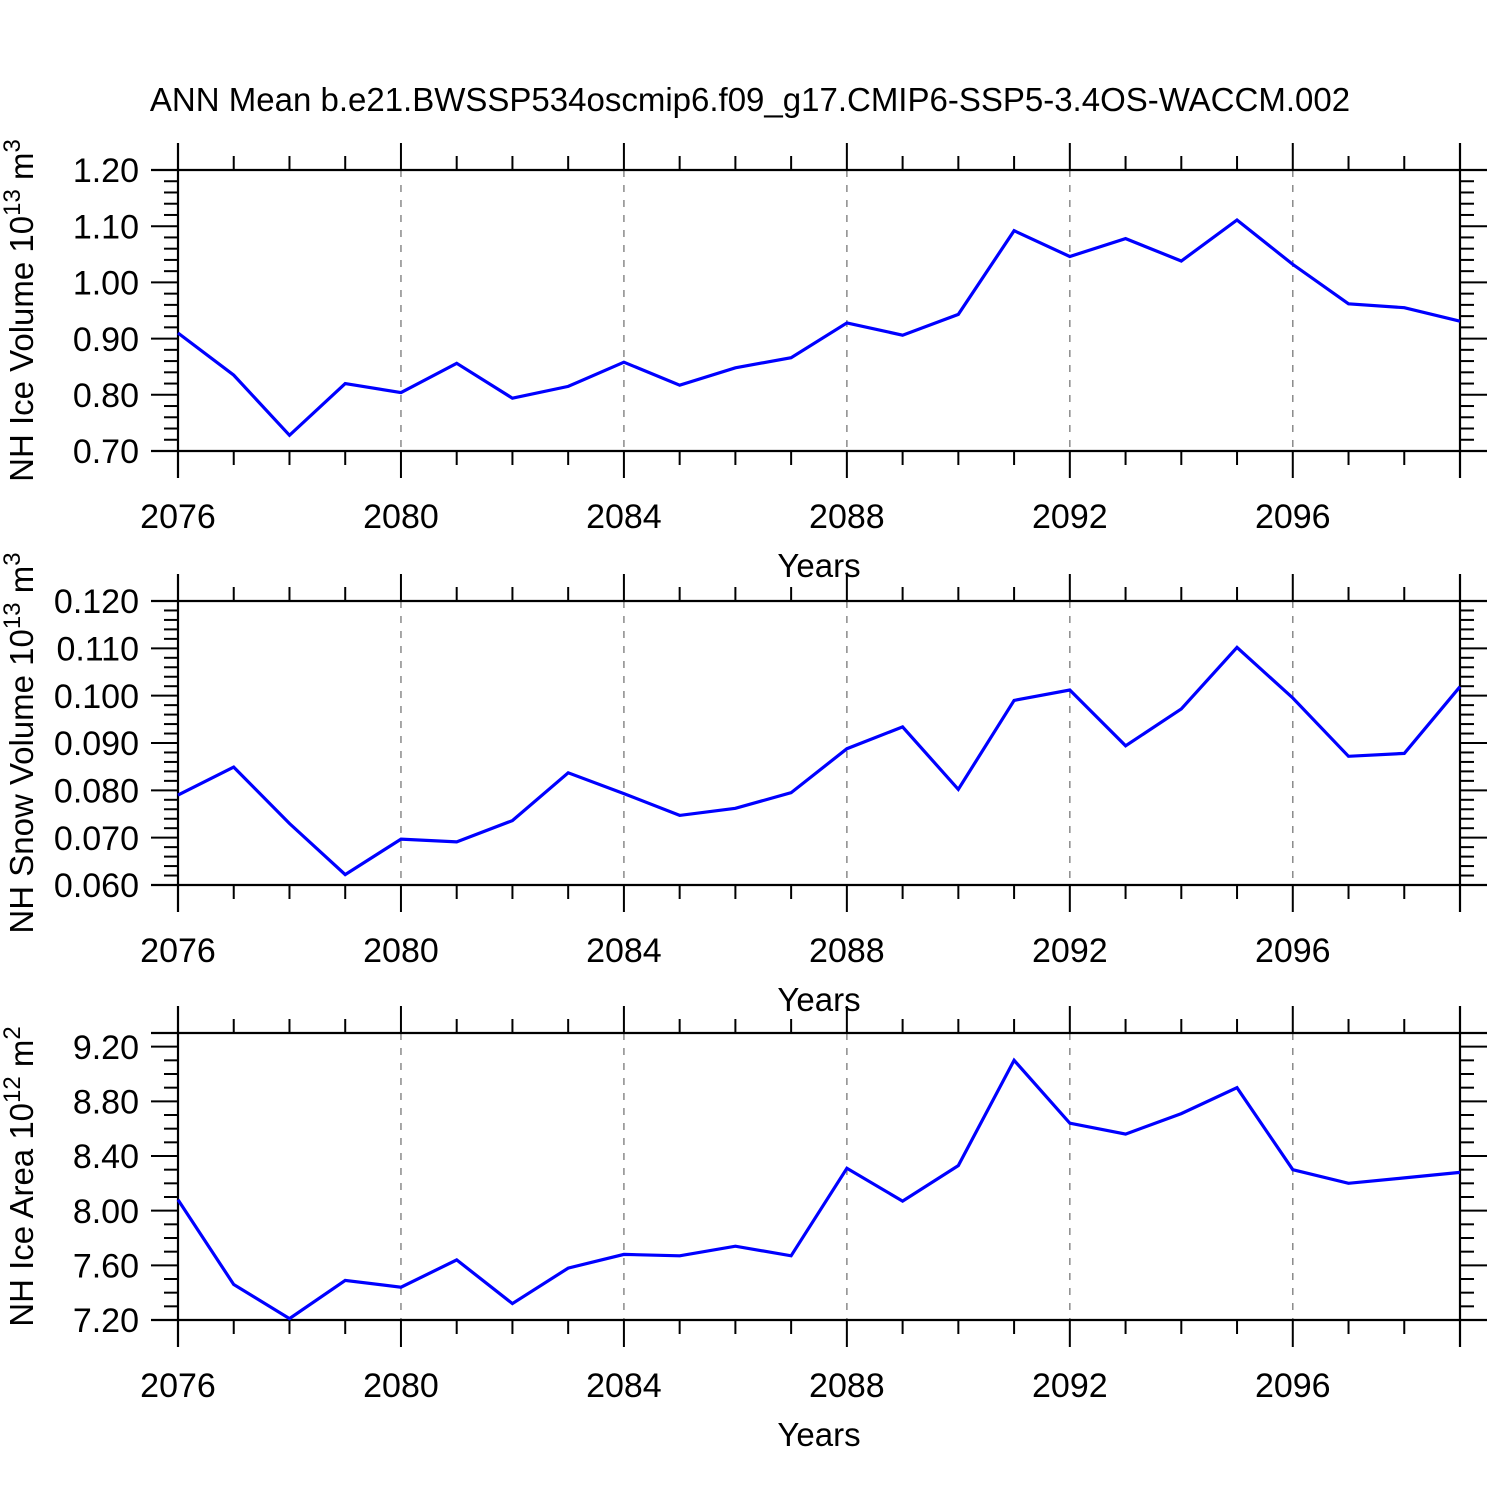  Describe the element at coordinates (106, 396) in the screenshot. I see `y-tick-label: 0.80` at that location.